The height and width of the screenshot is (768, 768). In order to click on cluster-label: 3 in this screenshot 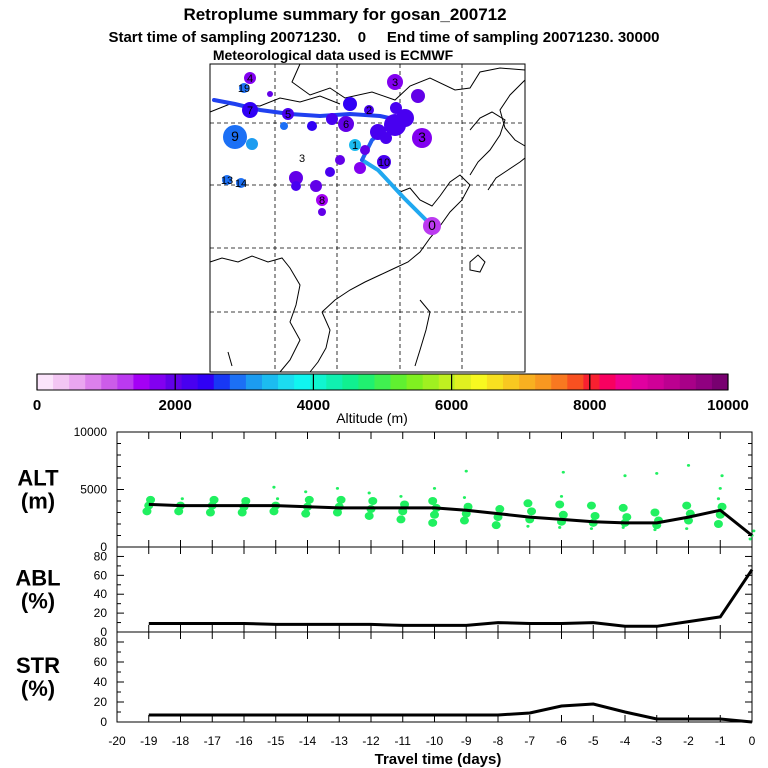, I will do `click(302, 159)`.